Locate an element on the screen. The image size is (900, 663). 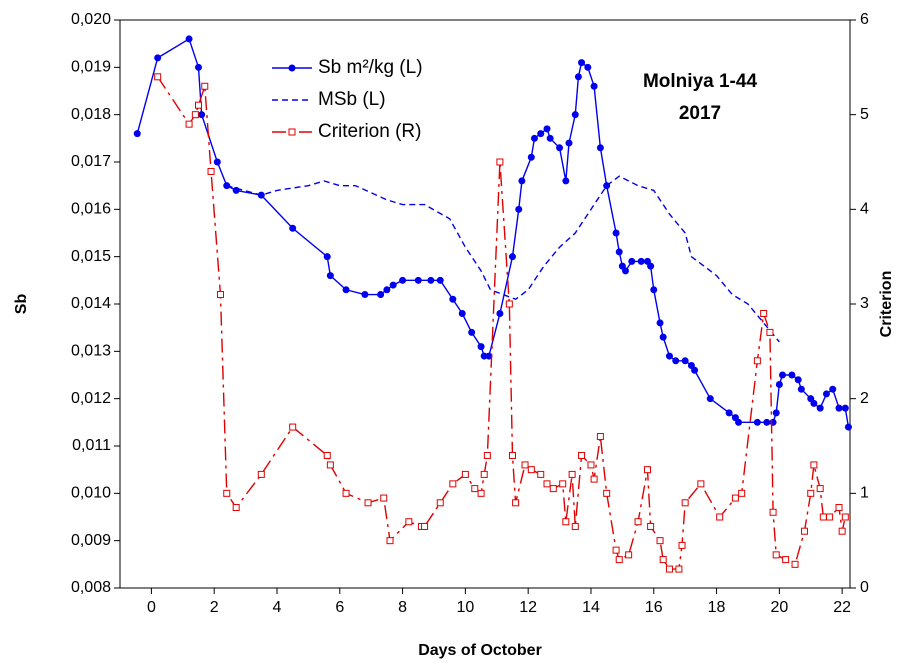
y2-tick-label: 0 is located at coordinates (864, 587).